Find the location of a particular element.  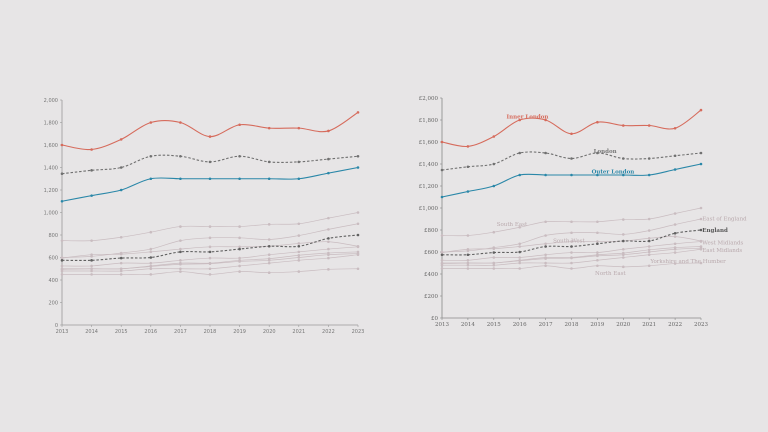

x-tick-label: 2022 is located at coordinates (328, 332).